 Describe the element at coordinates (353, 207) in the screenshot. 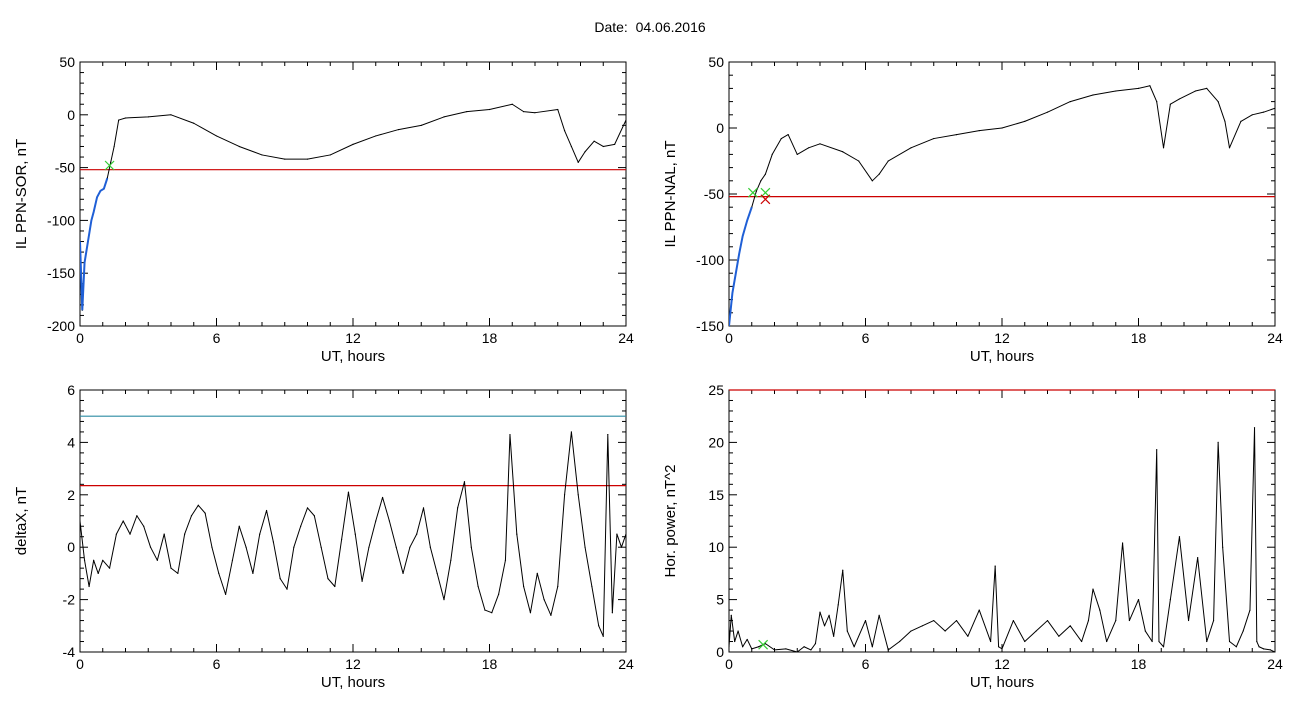

I see `data-series-line` at that location.